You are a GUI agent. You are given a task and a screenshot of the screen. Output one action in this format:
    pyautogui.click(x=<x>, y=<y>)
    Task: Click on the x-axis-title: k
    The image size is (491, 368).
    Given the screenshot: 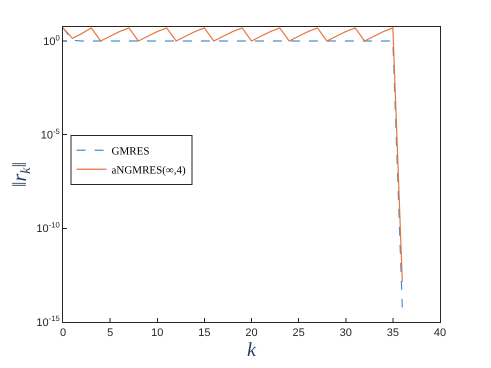 What is the action you would take?
    pyautogui.click(x=252, y=350)
    